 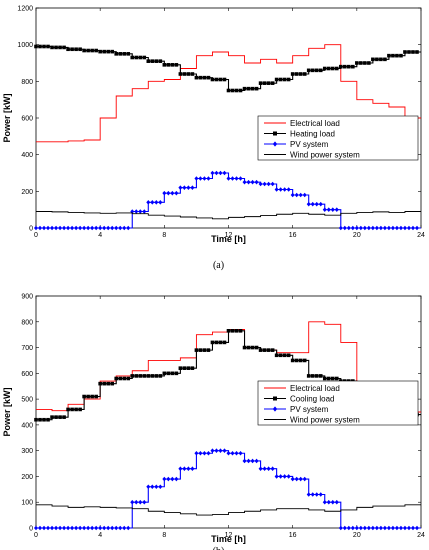 What do you see at coordinates (164, 235) in the screenshot?
I see `x-tick-label: 8` at bounding box center [164, 235].